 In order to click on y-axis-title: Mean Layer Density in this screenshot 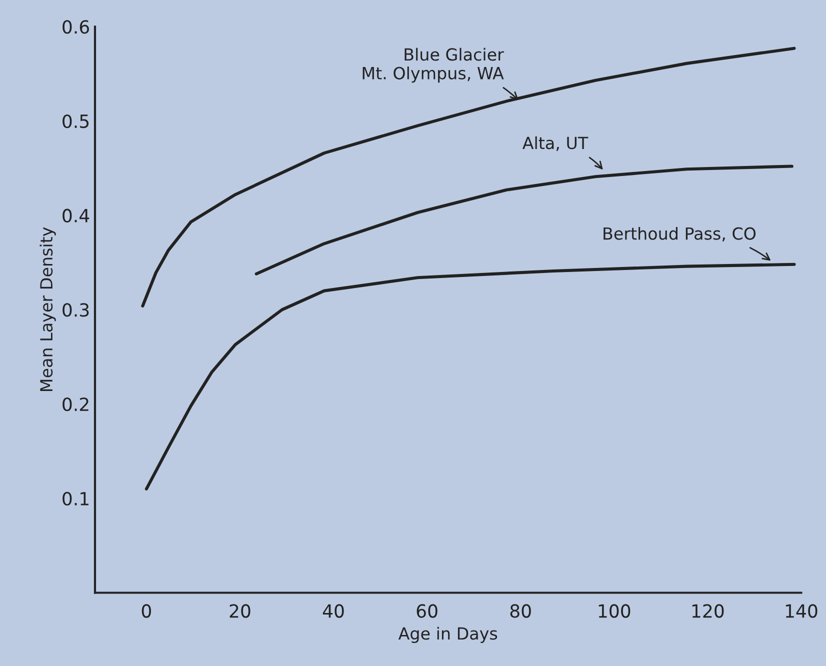, I will do `click(48, 309)`.